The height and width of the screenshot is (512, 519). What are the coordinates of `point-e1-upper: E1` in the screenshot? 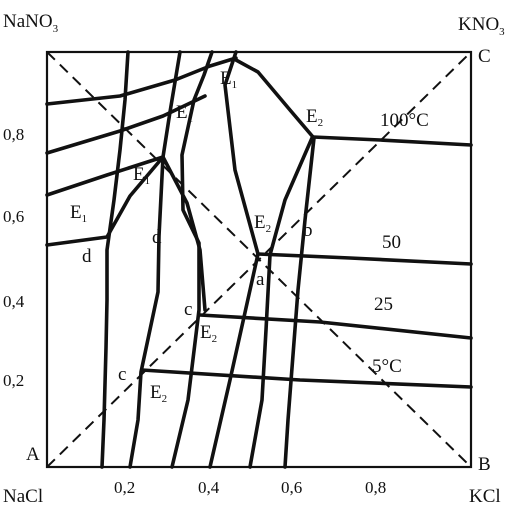 It's located at (184, 113).